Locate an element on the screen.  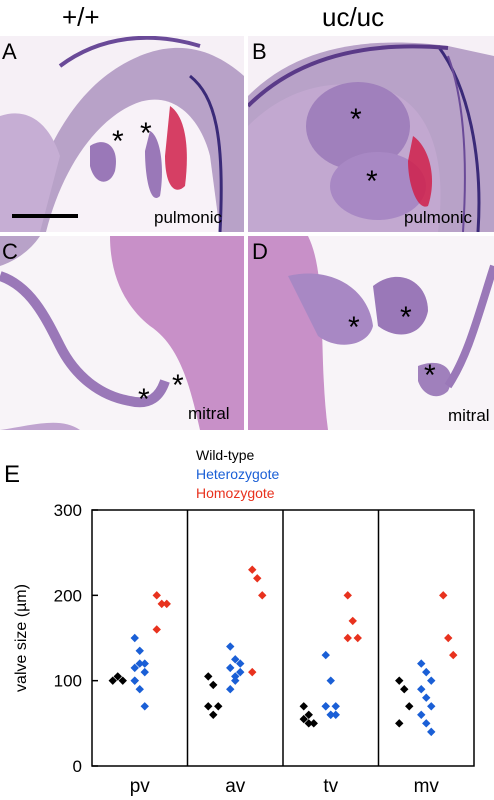
histology-image-a is located at coordinates (122, 134).